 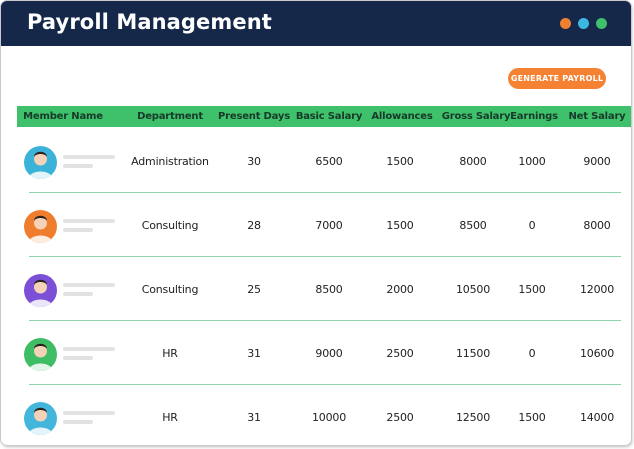 What do you see at coordinates (400, 289) in the screenshot?
I see `cell-allowances: 2000` at bounding box center [400, 289].